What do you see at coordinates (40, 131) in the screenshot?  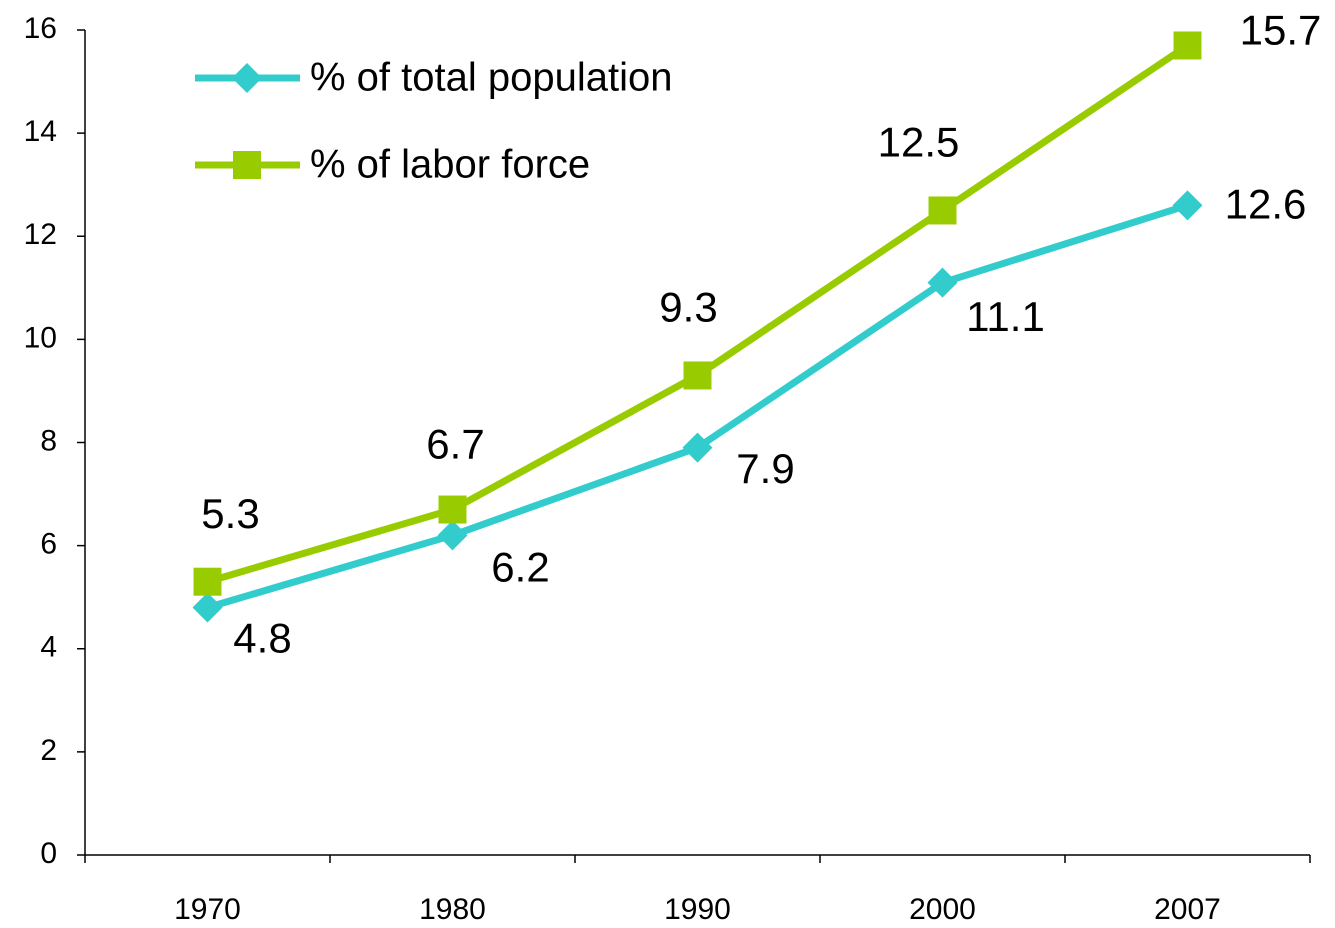 I see `y-tick-label: 14` at bounding box center [40, 131].